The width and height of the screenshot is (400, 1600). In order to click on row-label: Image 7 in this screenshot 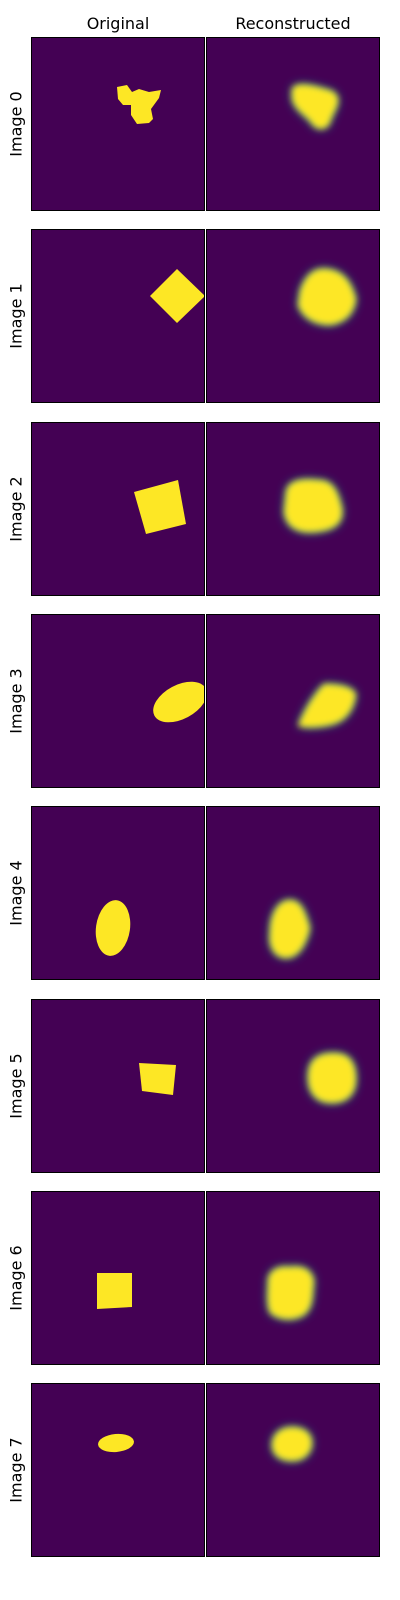, I will do `click(16, 1470)`.